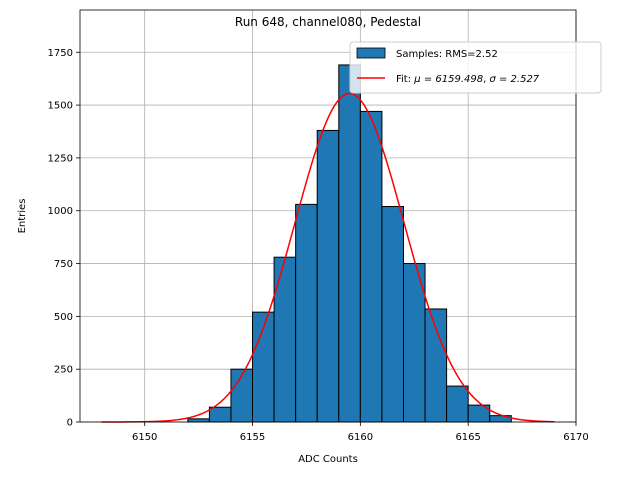  What do you see at coordinates (70, 423) in the screenshot?
I see `y-tick-label: 0` at bounding box center [70, 423].